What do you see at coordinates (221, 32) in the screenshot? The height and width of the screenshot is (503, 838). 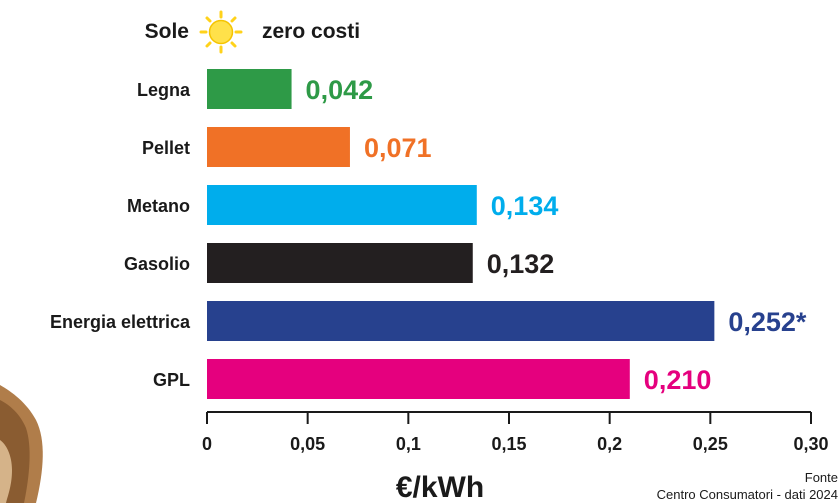 I see `sun-icon` at bounding box center [221, 32].